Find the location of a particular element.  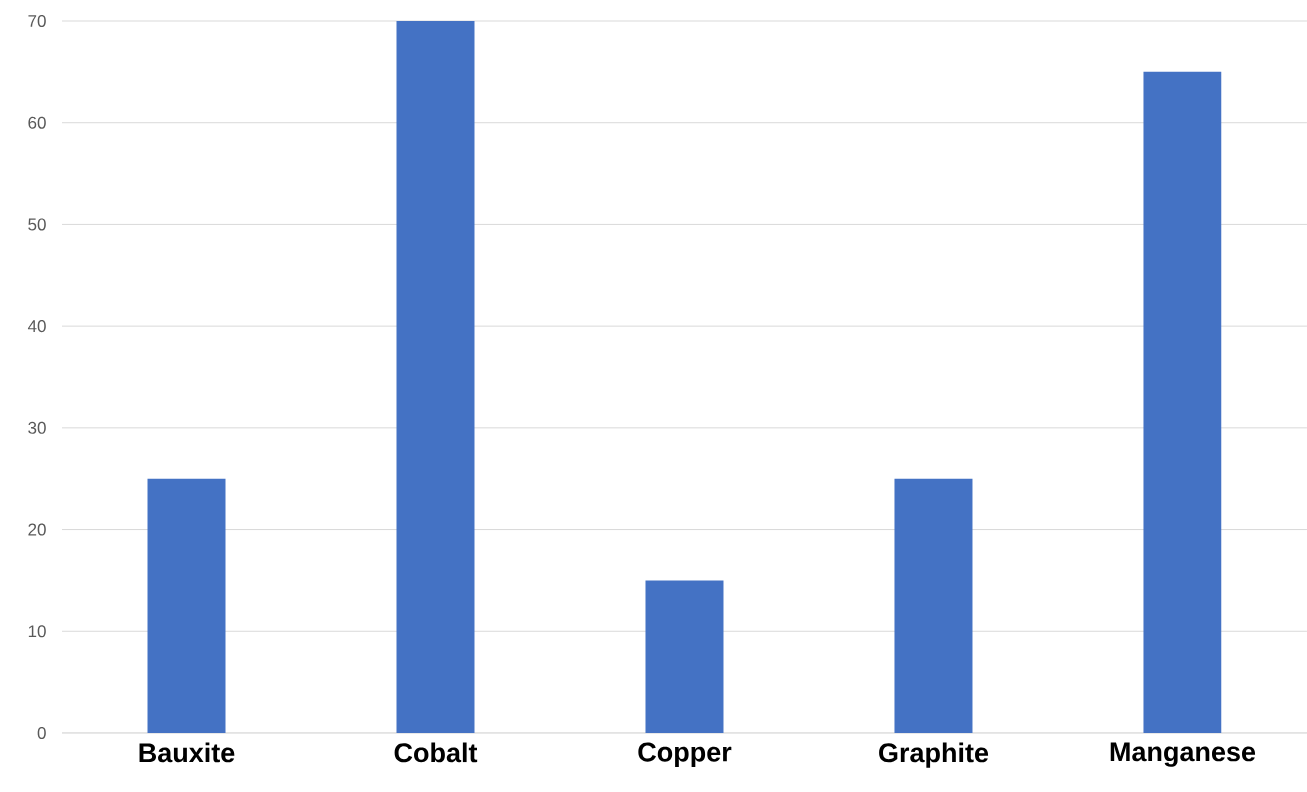

y-tick-label: 60 is located at coordinates (37, 122).